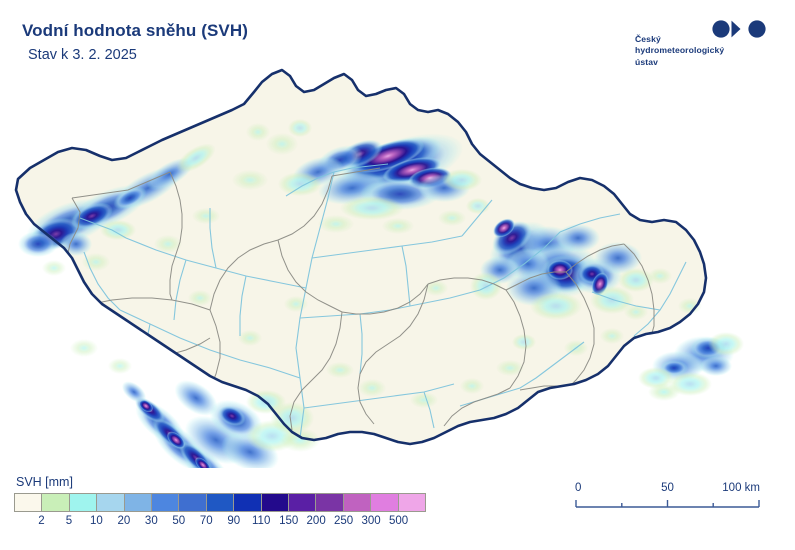 The width and height of the screenshot is (795, 550). Describe the element at coordinates (220, 523) in the screenshot. I see `legend-tick-labels: 2 5 10 20 30 50 70 90 110 150 200 250 300 500` at that location.